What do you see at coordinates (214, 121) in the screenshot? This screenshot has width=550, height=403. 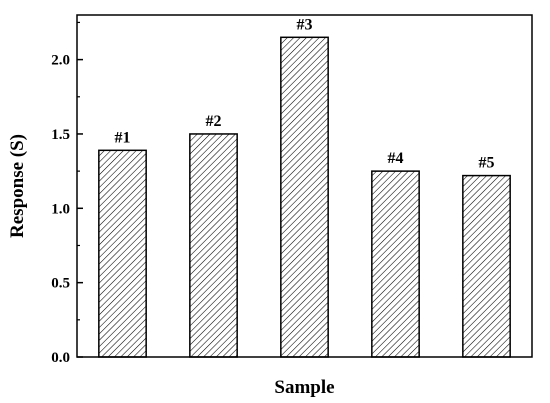 I see `bar-data-label: #2` at bounding box center [214, 121].